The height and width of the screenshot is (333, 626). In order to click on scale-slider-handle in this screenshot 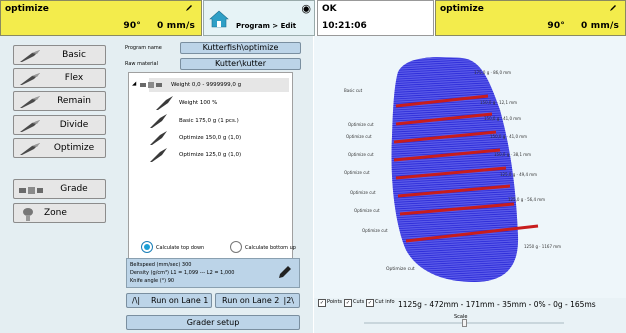, I will do `click(464, 323)`.